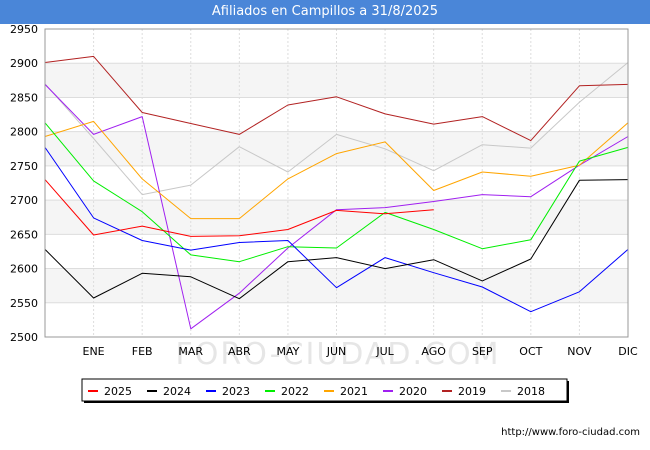 This screenshot has height=450, width=650. What do you see at coordinates (384, 351) in the screenshot?
I see `x-tick-label: JUL` at bounding box center [384, 351].